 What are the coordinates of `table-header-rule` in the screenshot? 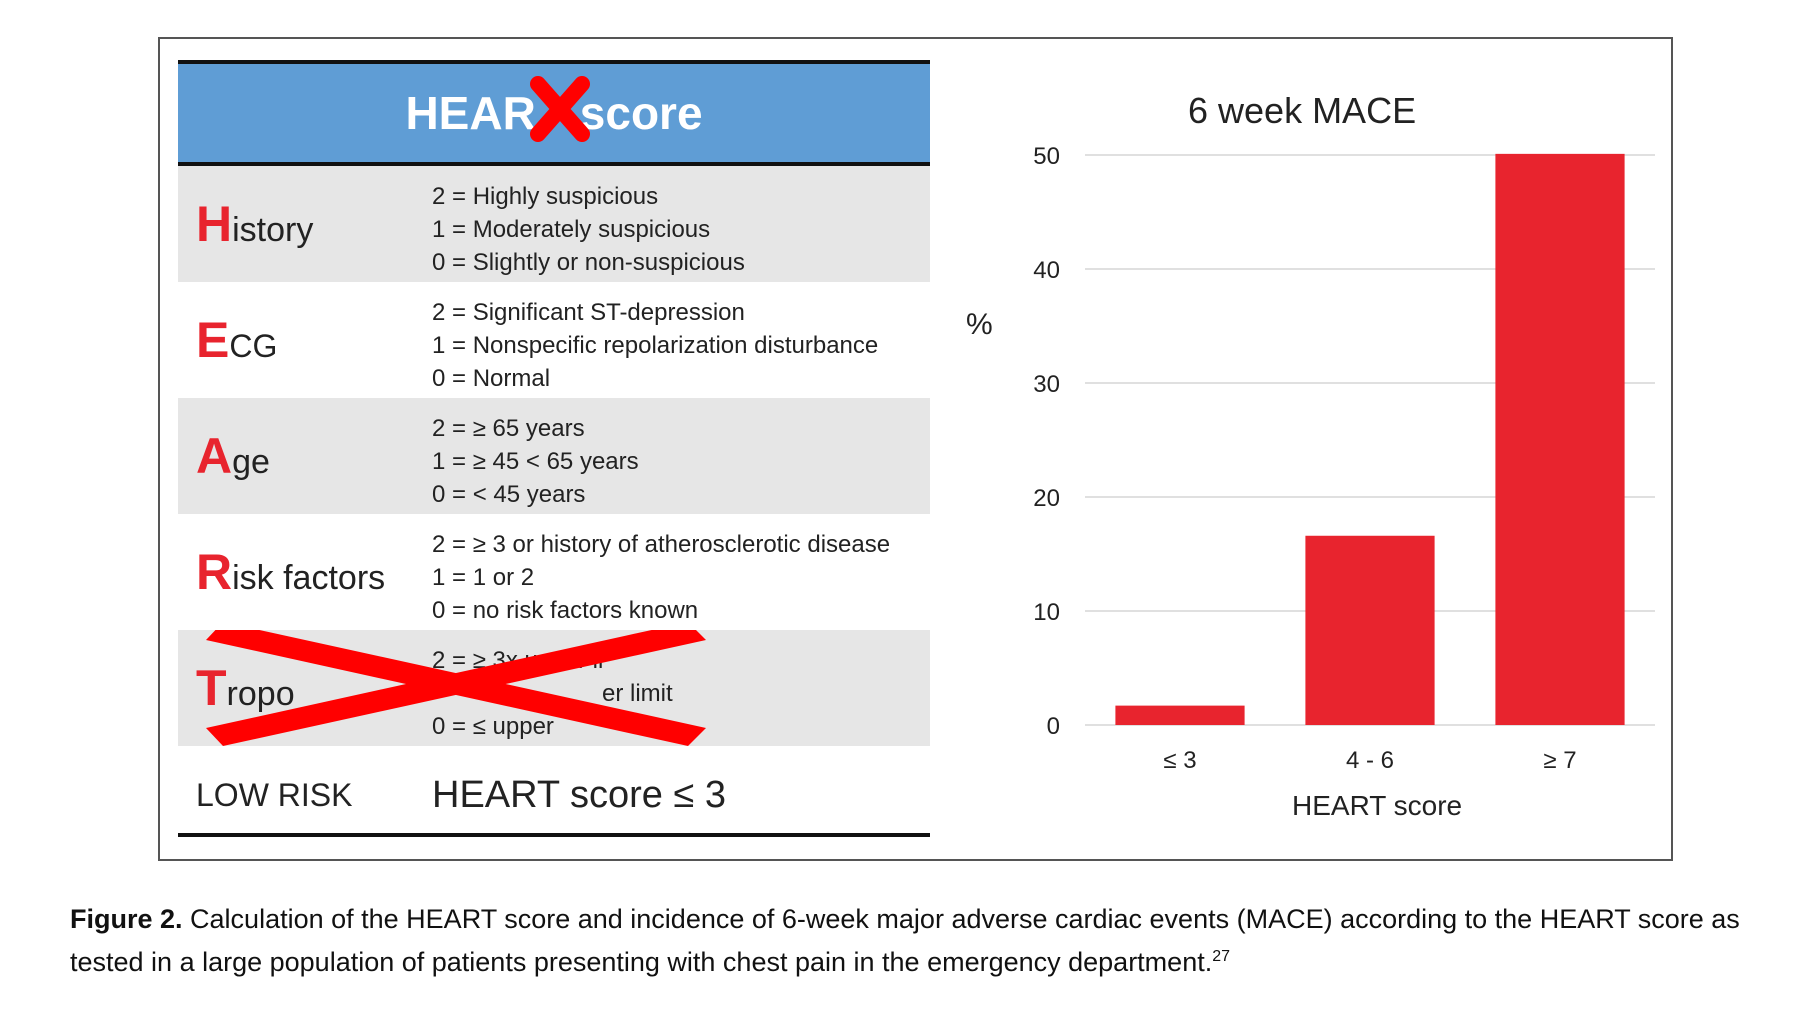 It's located at (554, 164).